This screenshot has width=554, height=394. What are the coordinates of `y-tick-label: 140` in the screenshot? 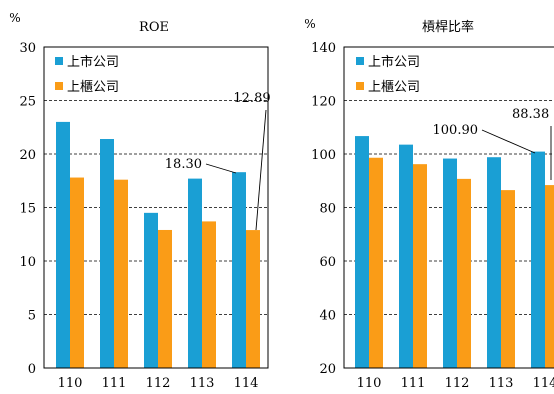 It's located at (323, 48).